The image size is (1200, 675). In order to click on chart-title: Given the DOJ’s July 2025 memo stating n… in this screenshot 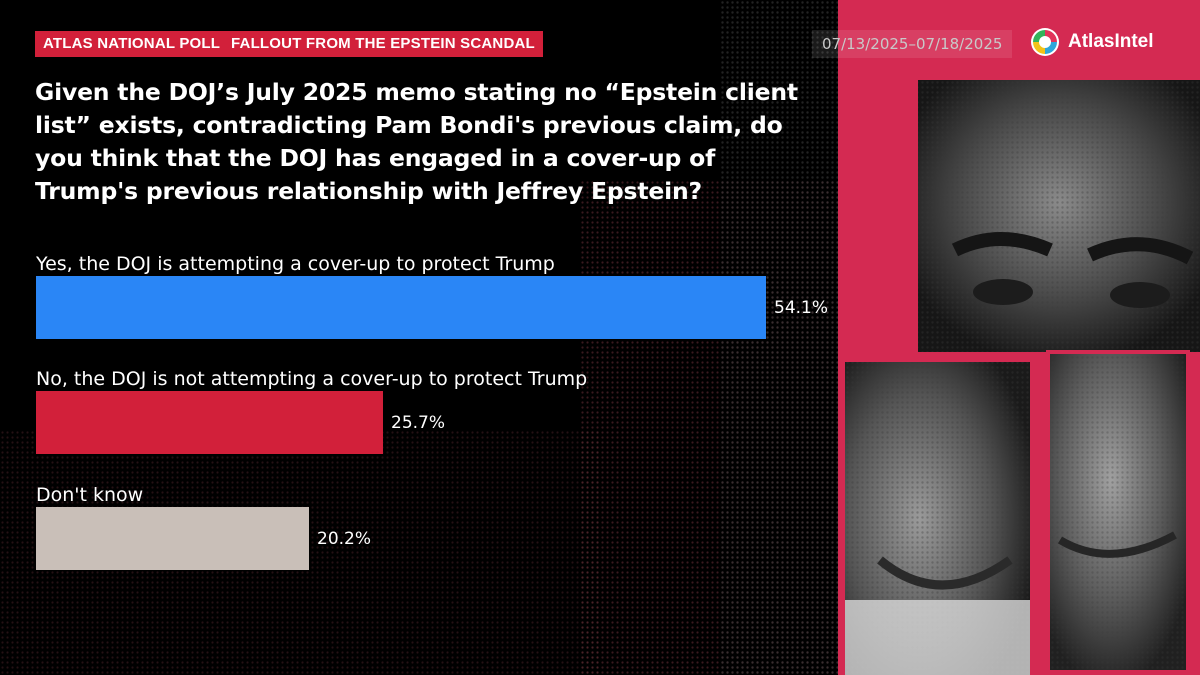, I will do `click(416, 141)`.